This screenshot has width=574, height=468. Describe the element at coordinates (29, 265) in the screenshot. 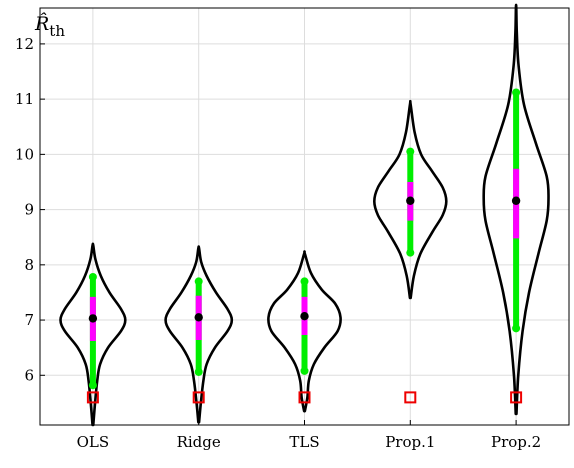

I see `y-tick-label: 8` at that location.